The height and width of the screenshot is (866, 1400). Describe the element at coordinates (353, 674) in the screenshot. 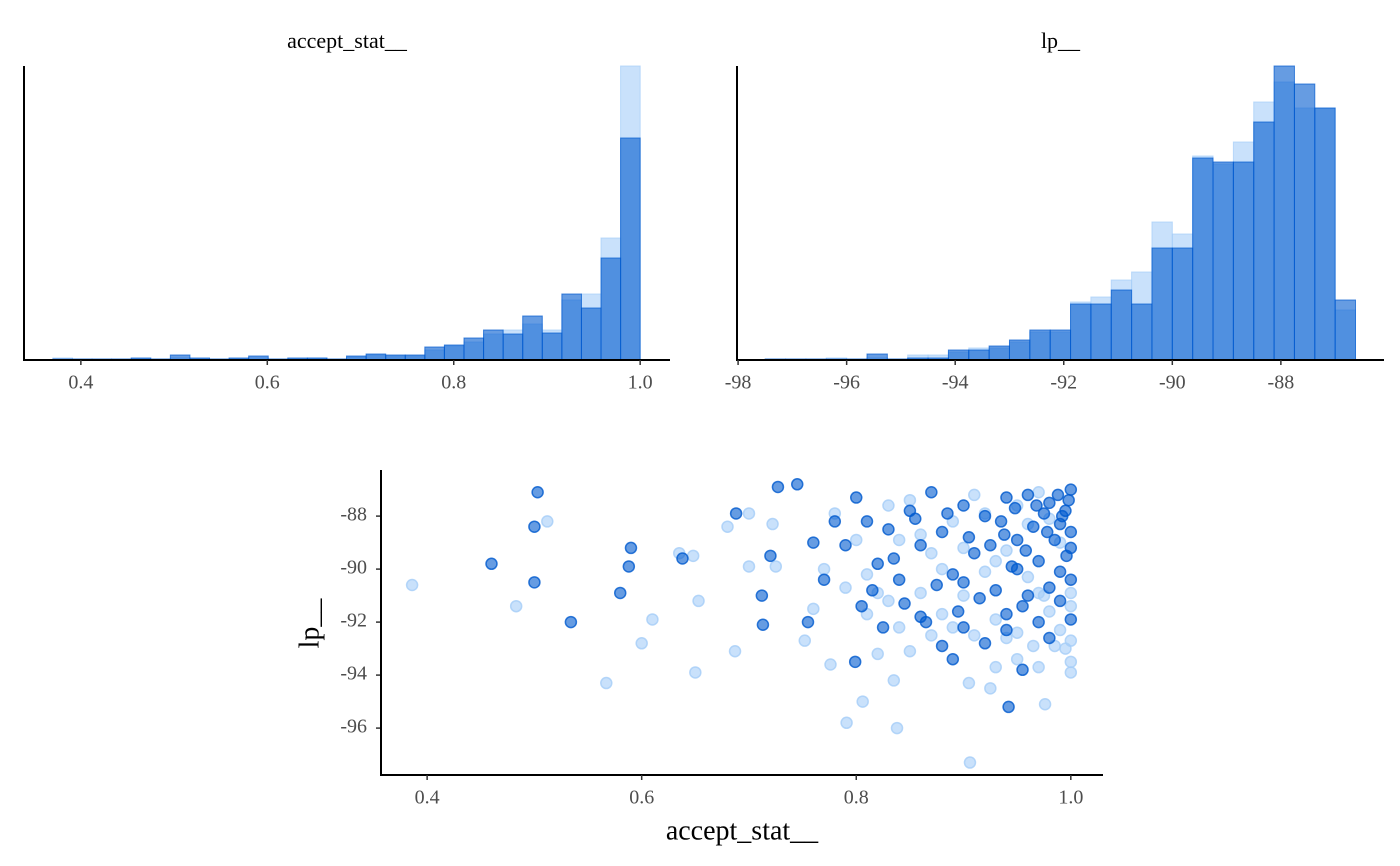

I see `y-tick-label: -94` at that location.